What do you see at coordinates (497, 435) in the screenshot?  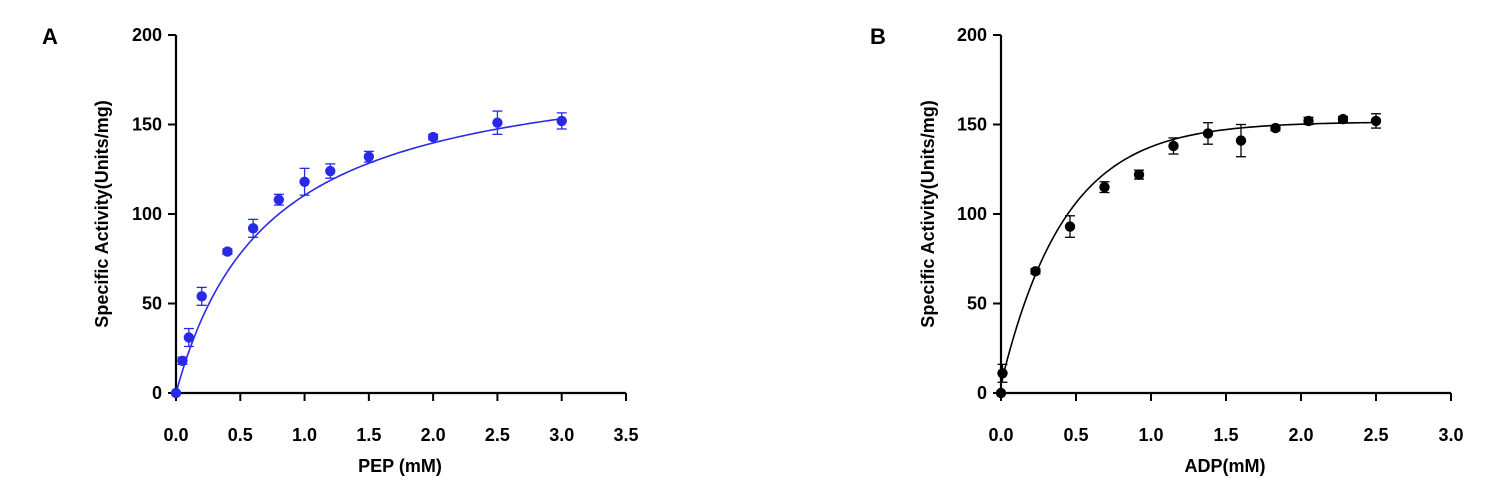 I see `x-tick-label-a: 2.5` at bounding box center [497, 435].